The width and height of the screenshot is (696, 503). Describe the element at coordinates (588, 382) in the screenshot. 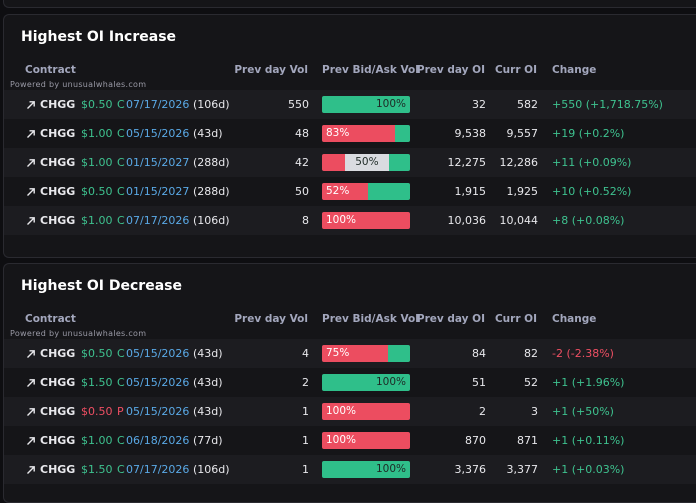

I see `change: +1 (+1.96%)` at that location.